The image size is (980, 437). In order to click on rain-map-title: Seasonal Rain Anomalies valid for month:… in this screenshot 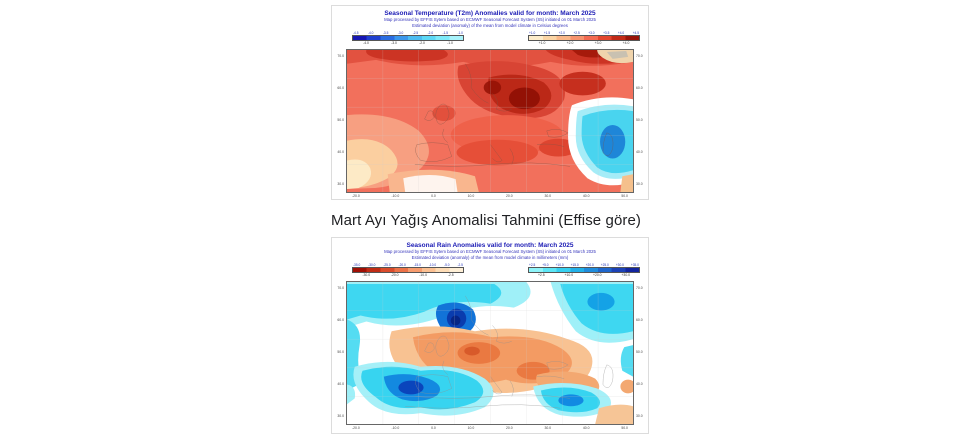, I will do `click(490, 245)`.